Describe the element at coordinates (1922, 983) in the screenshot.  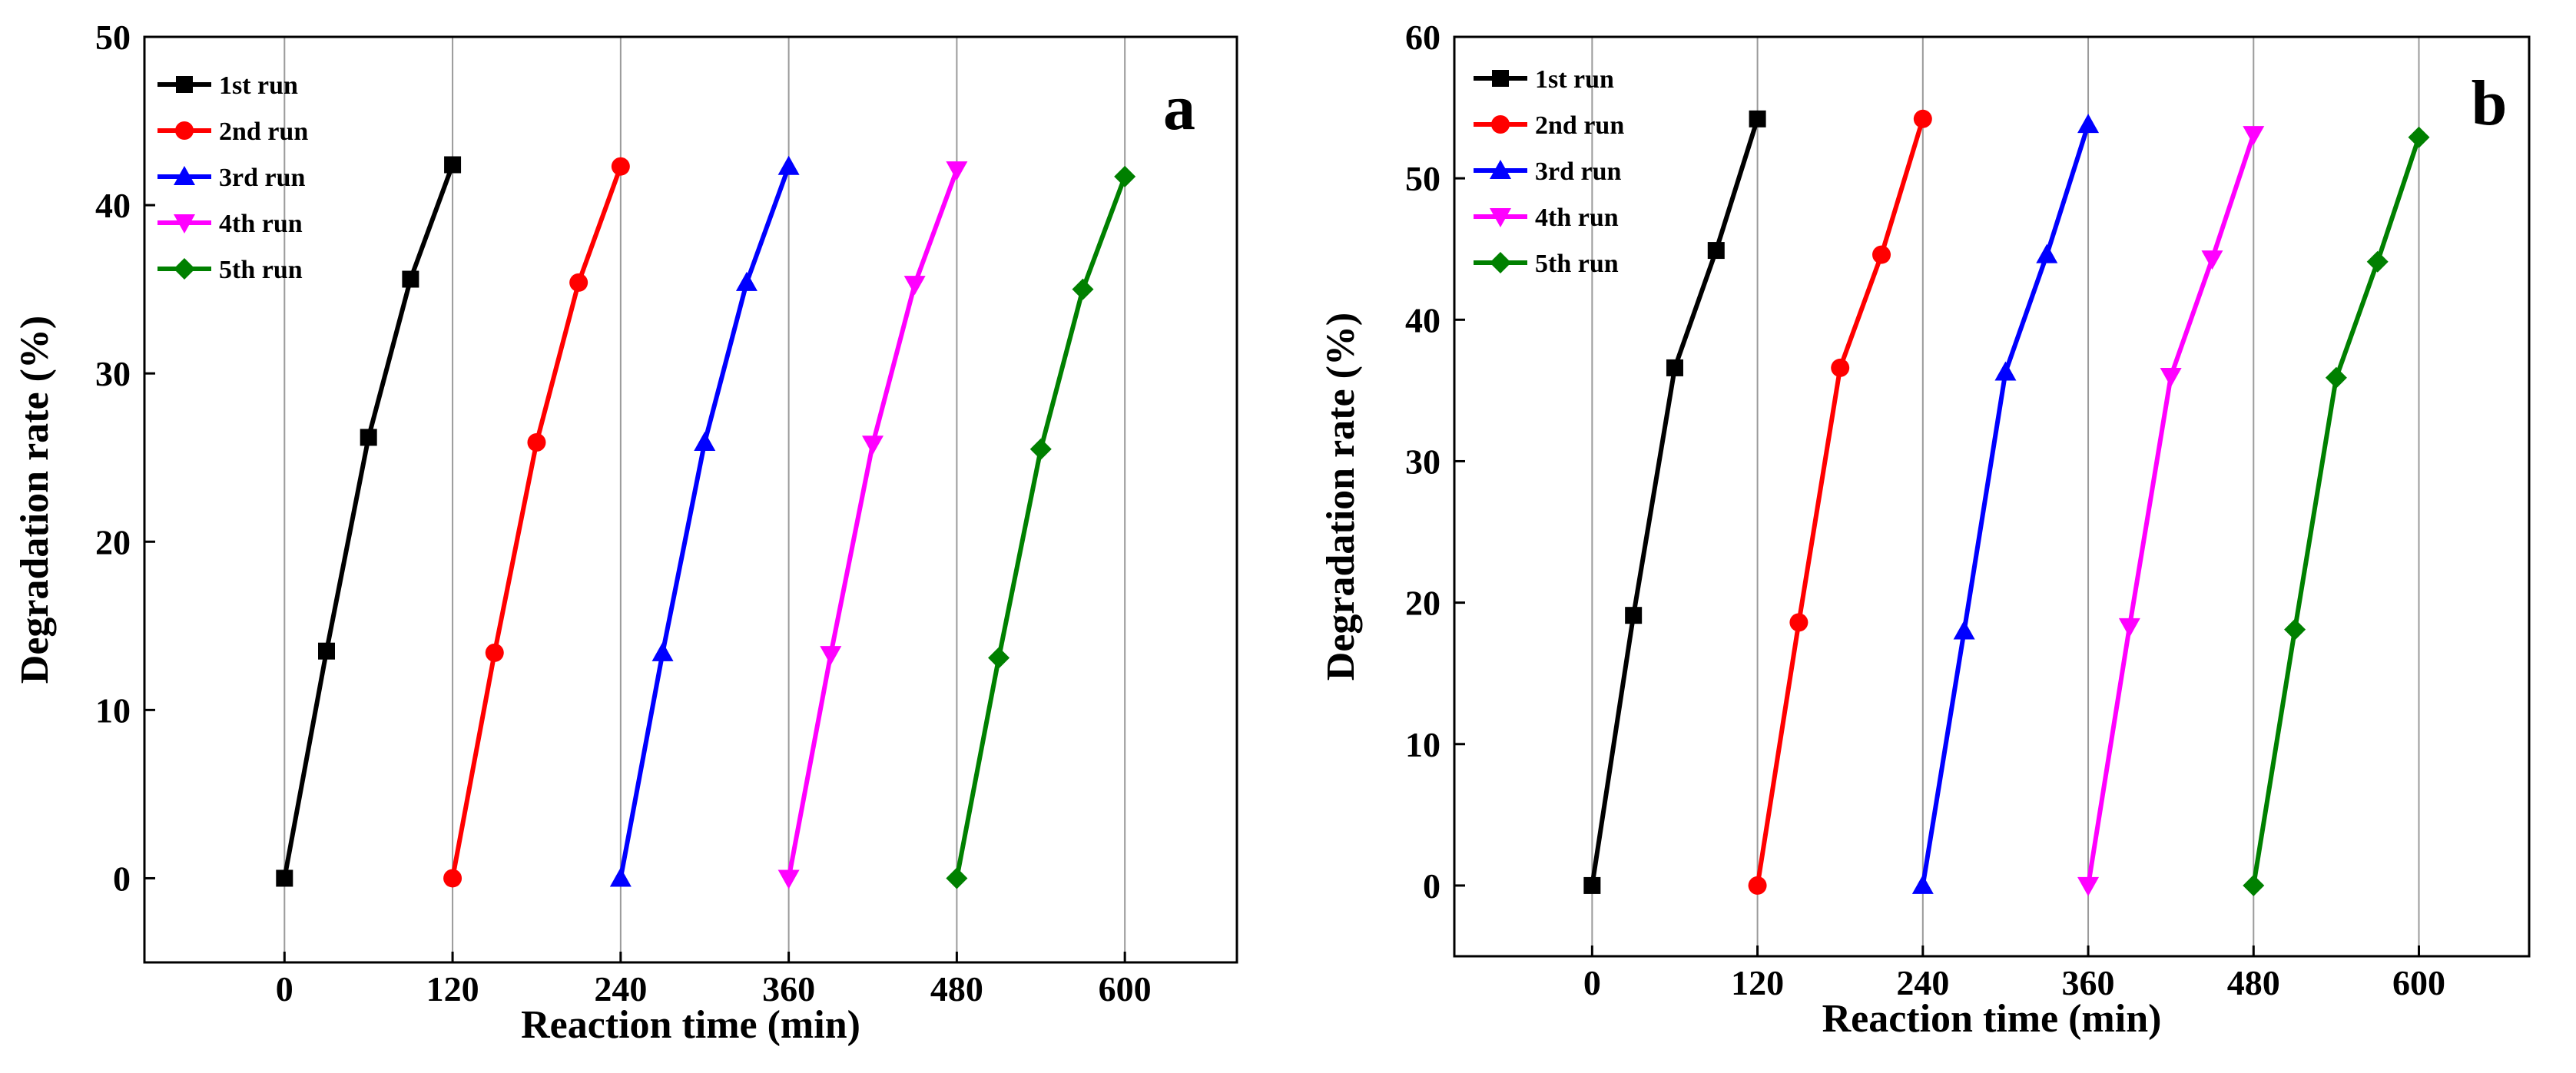
I see `x-tick-label: 240` at that location.